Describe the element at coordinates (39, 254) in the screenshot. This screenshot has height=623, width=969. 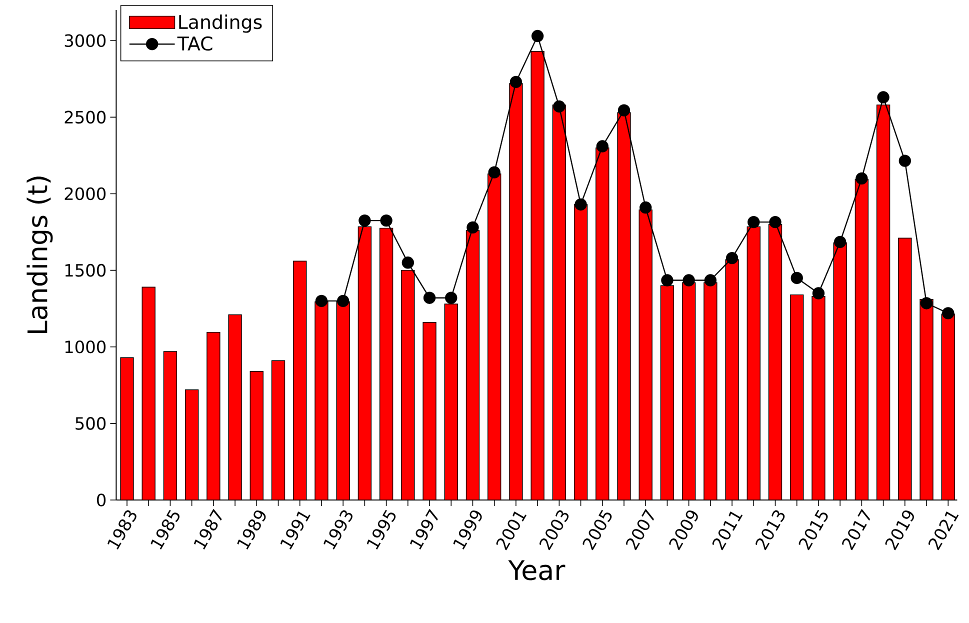
I see `y-axis-title: Landings (t)` at that location.